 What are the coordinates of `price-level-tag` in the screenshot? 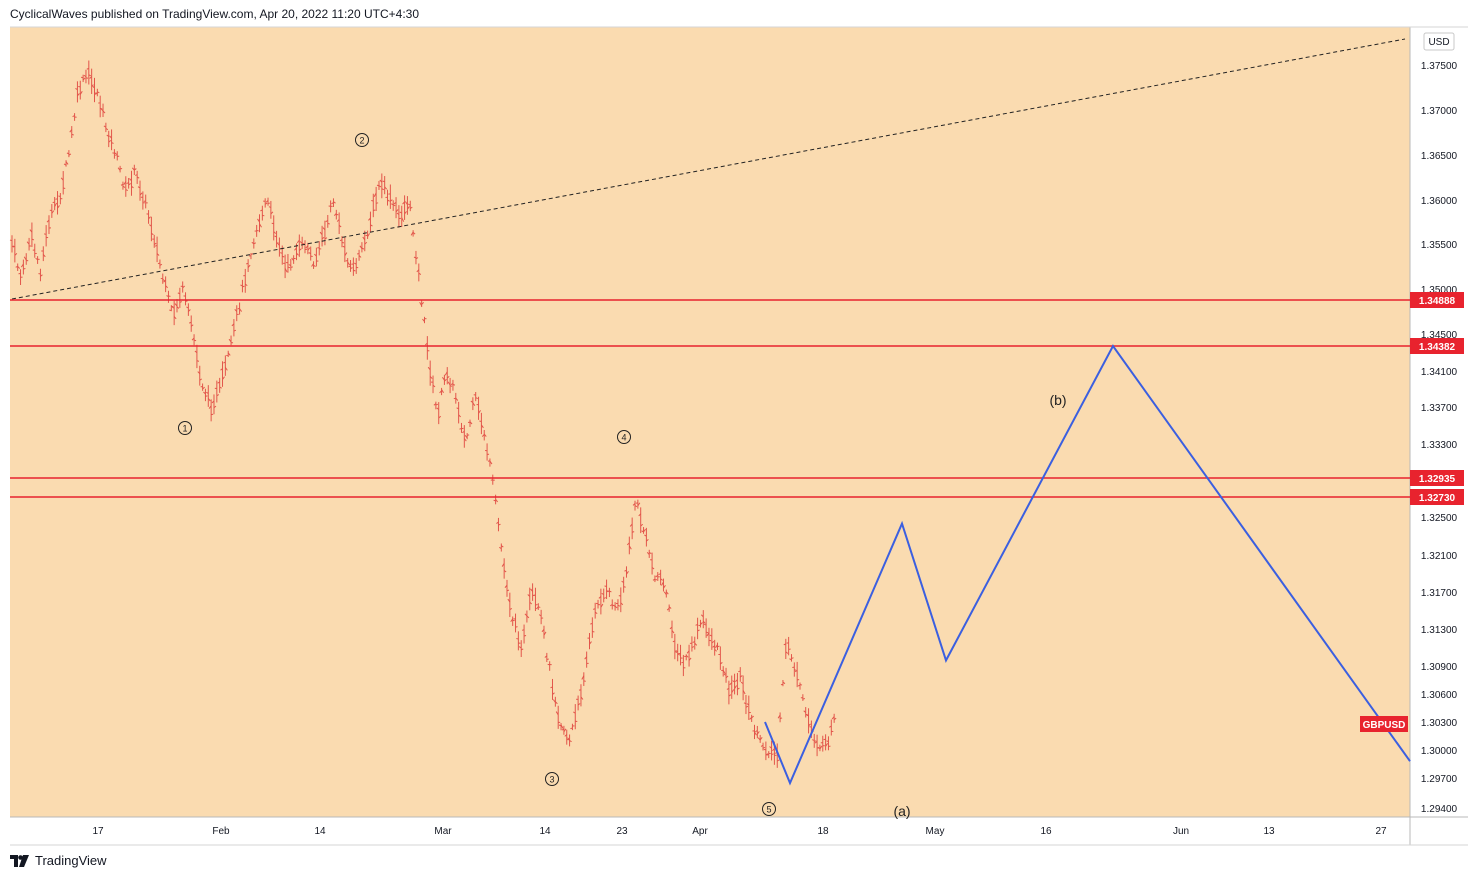 It's located at (1437, 497).